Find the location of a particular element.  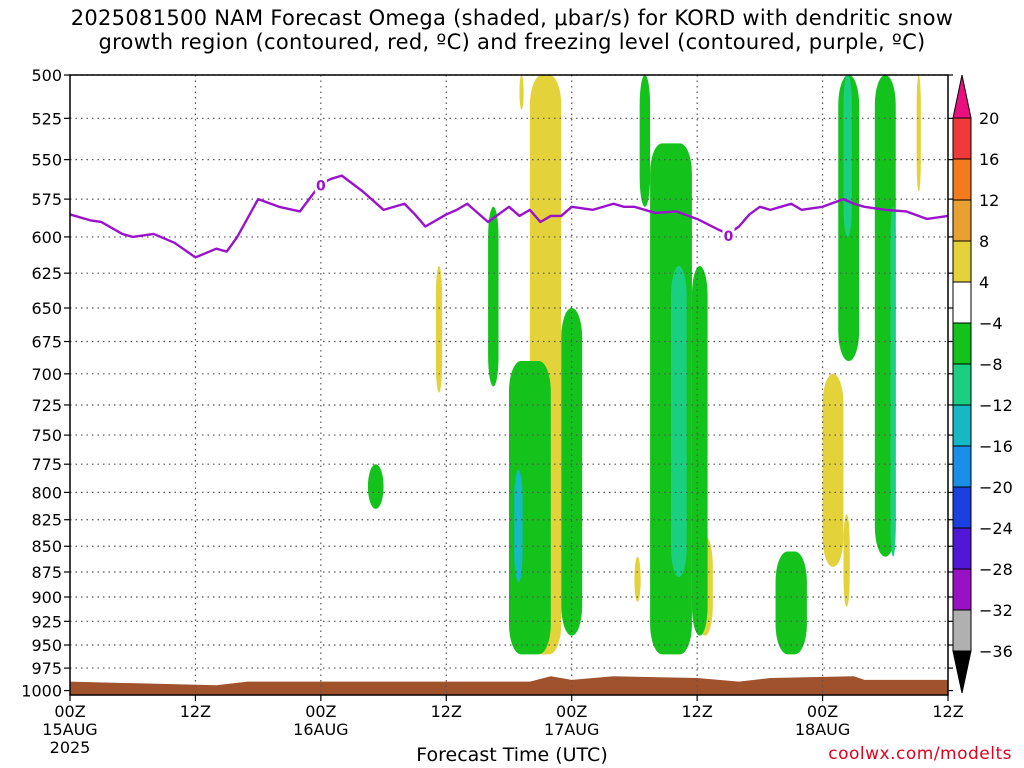

y-tick-label: 975 is located at coordinates (46, 668).